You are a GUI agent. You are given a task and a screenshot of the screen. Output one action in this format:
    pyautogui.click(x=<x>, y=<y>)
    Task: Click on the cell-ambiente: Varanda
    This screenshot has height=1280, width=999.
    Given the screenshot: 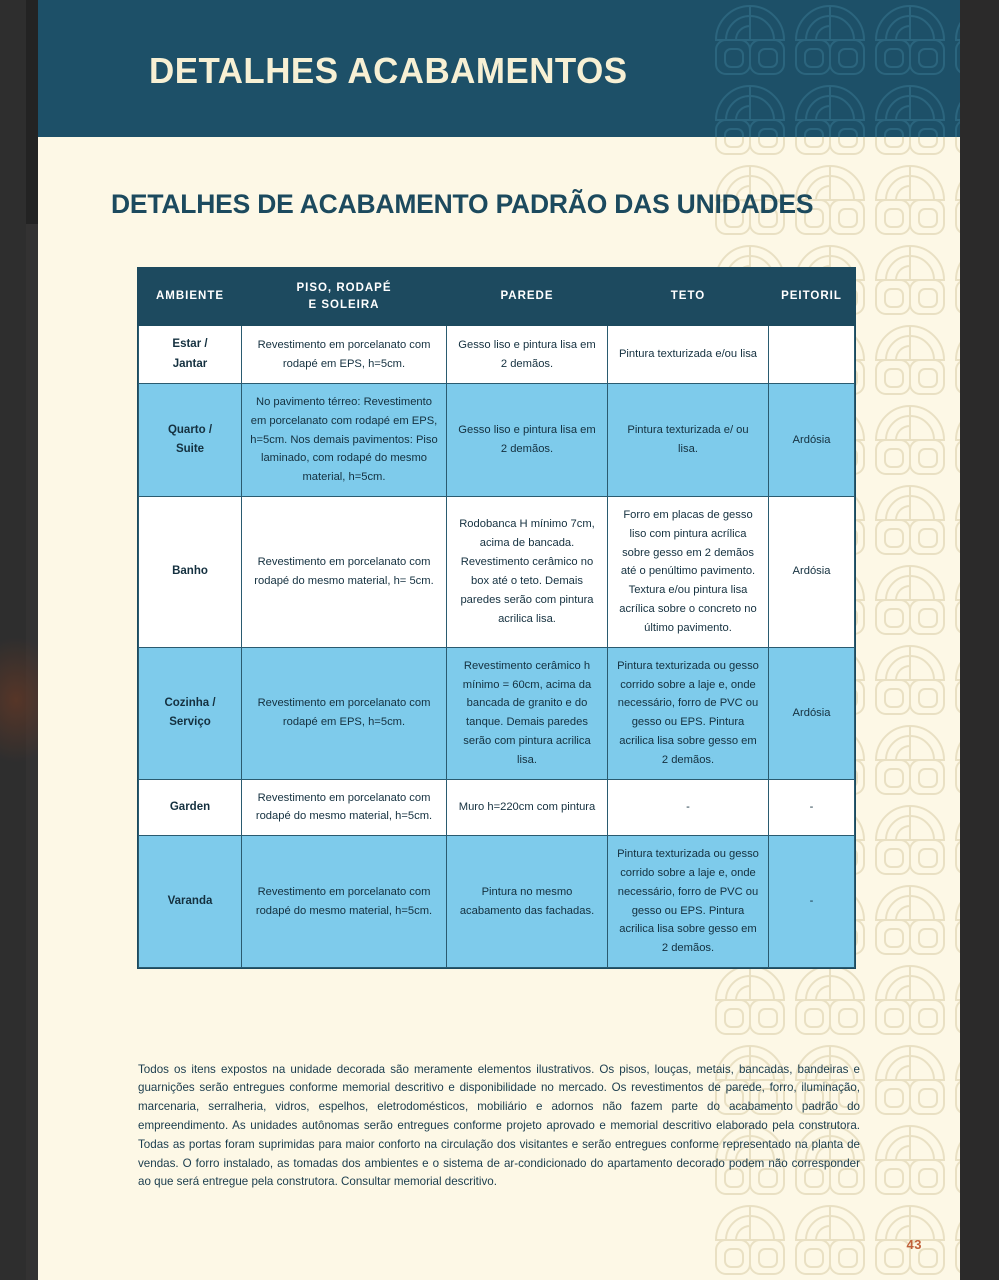 What is the action you would take?
    pyautogui.click(x=190, y=902)
    